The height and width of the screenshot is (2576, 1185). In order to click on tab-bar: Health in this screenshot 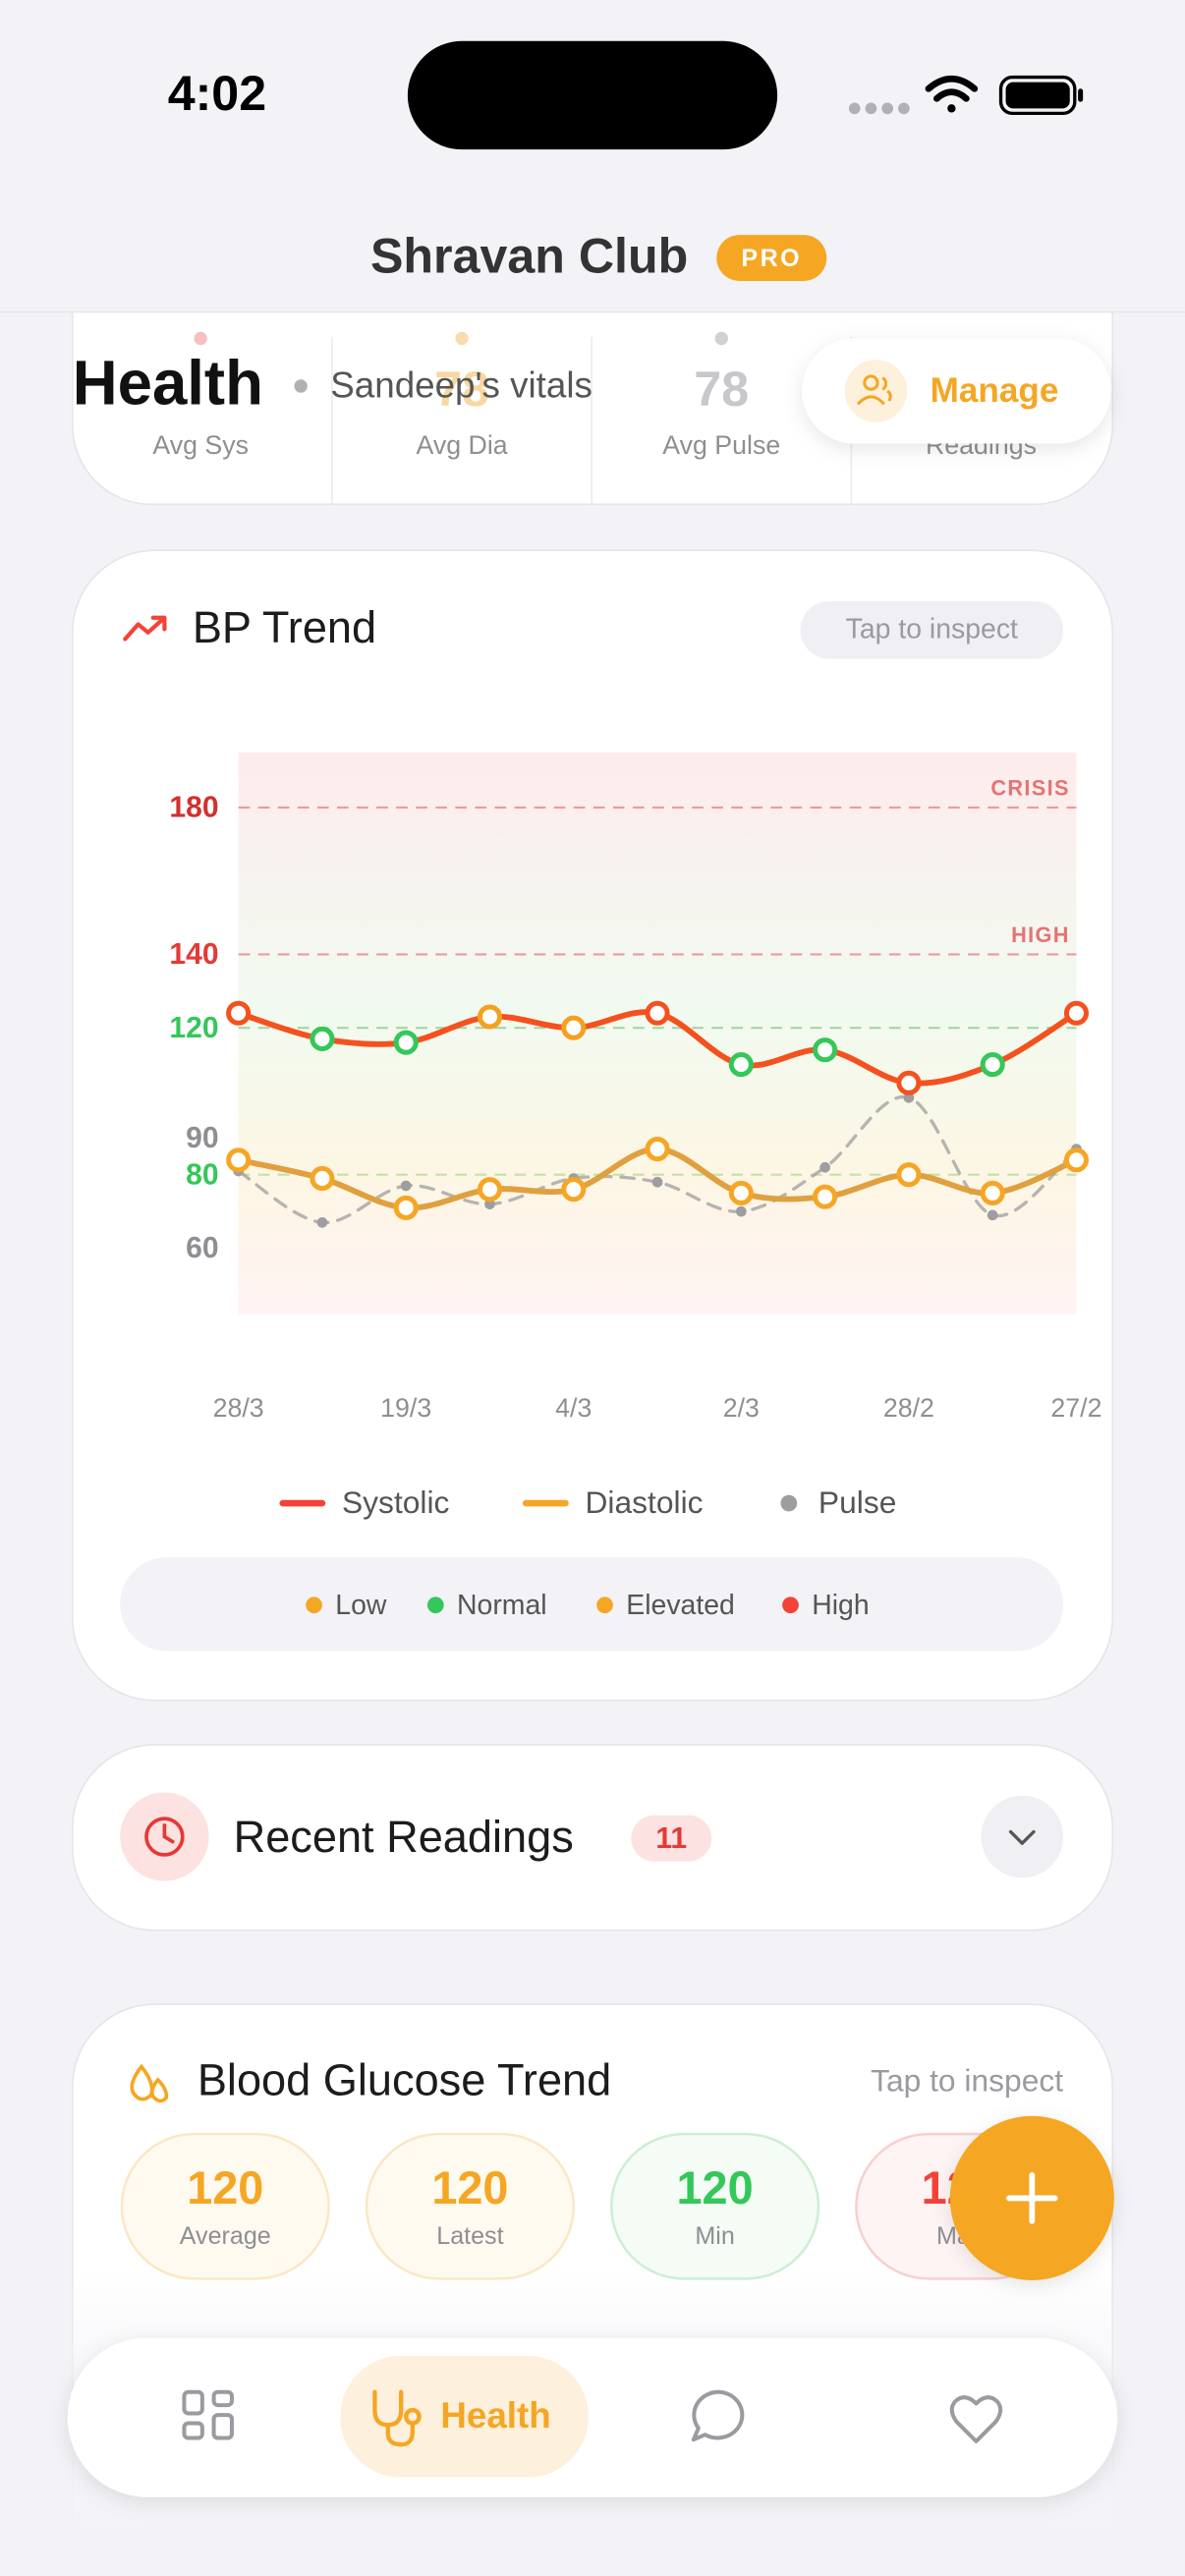, I will do `click(592, 2417)`.